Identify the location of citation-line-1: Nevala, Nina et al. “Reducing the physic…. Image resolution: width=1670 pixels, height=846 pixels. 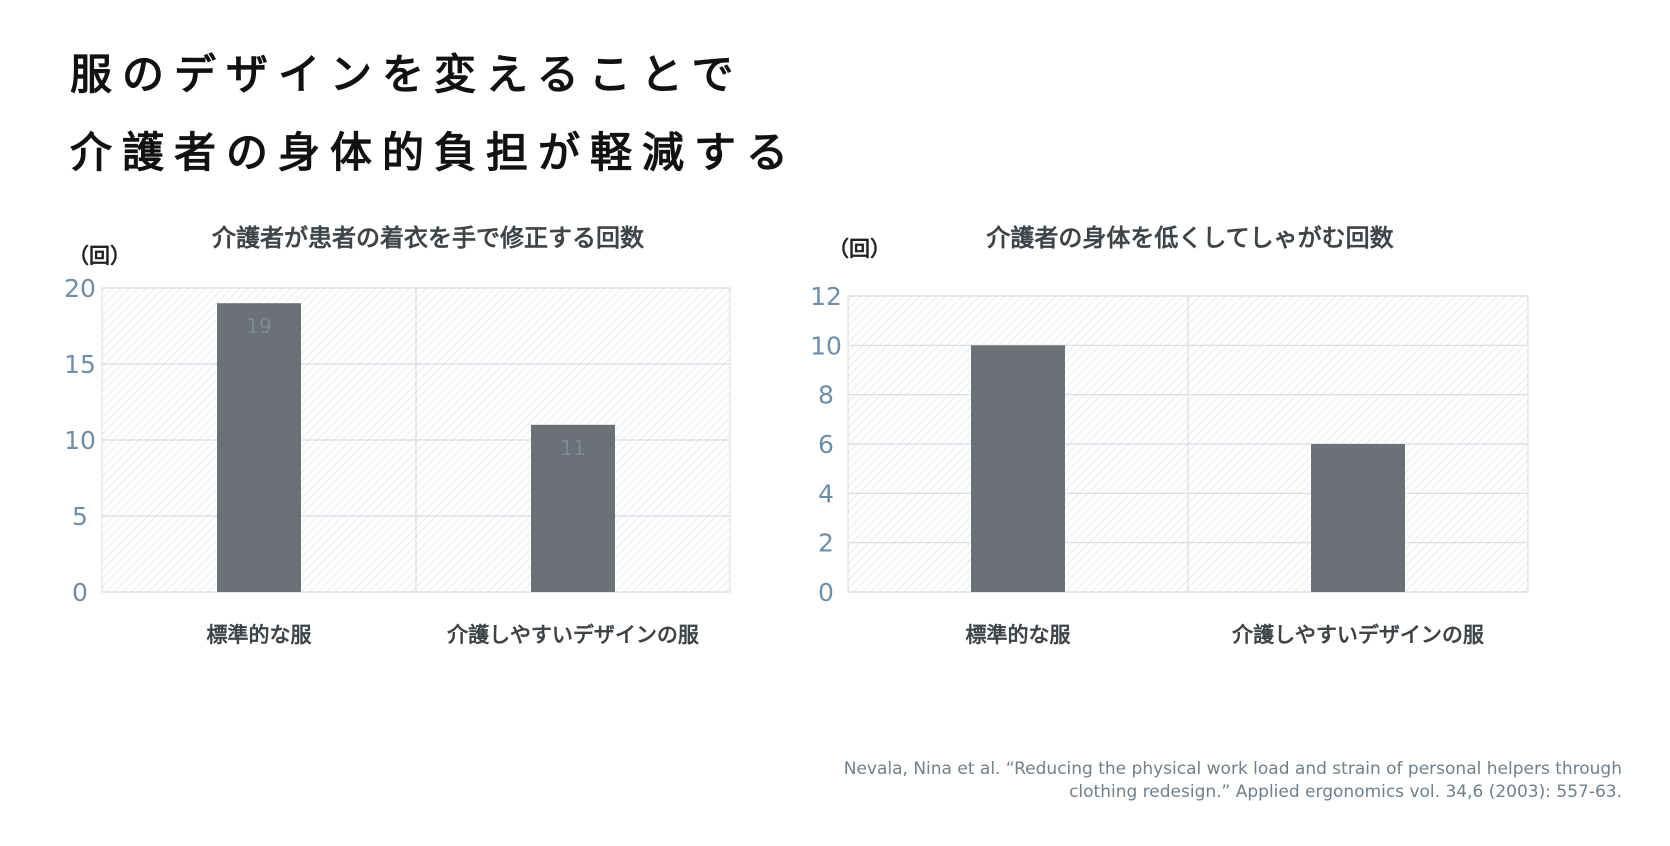
(1232, 769).